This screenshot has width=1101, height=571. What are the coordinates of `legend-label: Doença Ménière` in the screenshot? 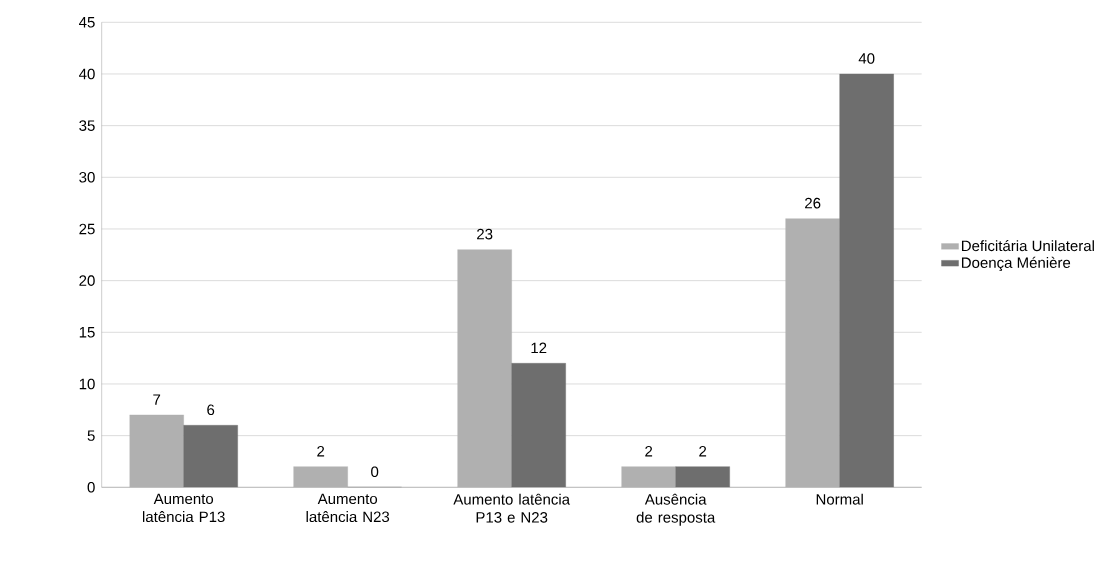 It's located at (1016, 264).